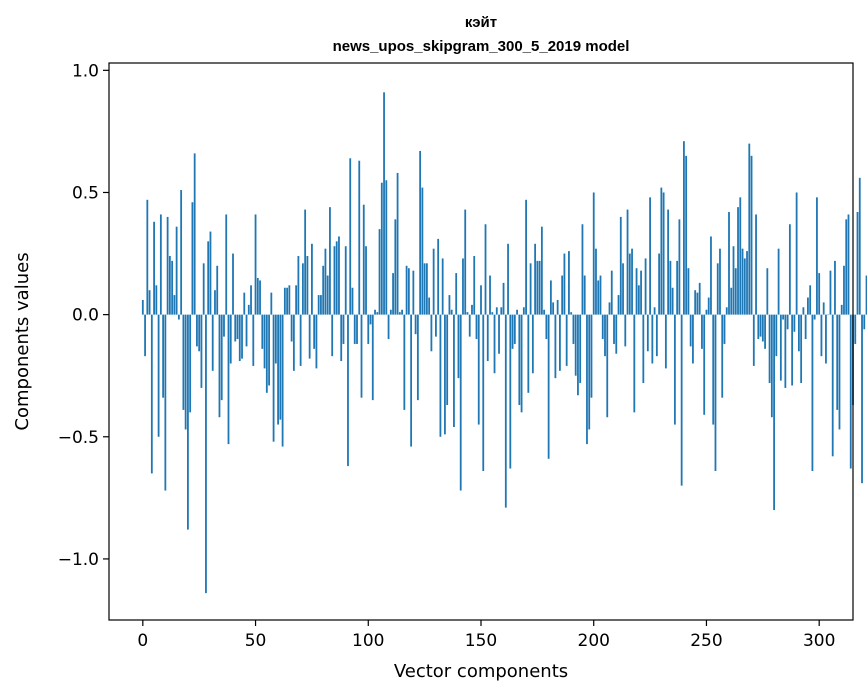  What do you see at coordinates (256, 641) in the screenshot?
I see `x-tick-label: 50` at bounding box center [256, 641].